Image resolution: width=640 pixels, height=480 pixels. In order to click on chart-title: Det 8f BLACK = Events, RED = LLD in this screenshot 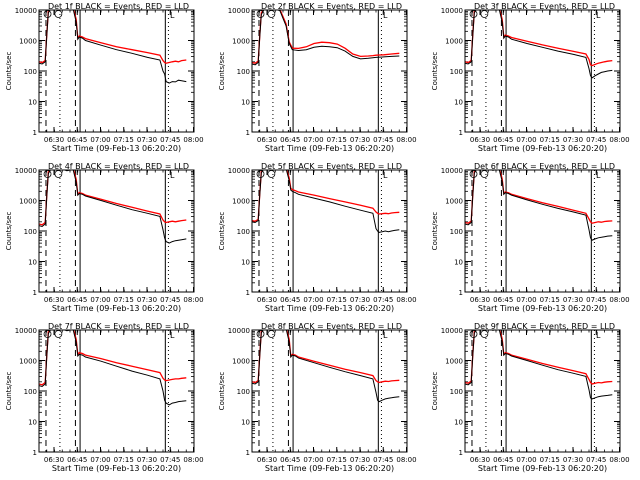, I will do `click(331, 326)`.